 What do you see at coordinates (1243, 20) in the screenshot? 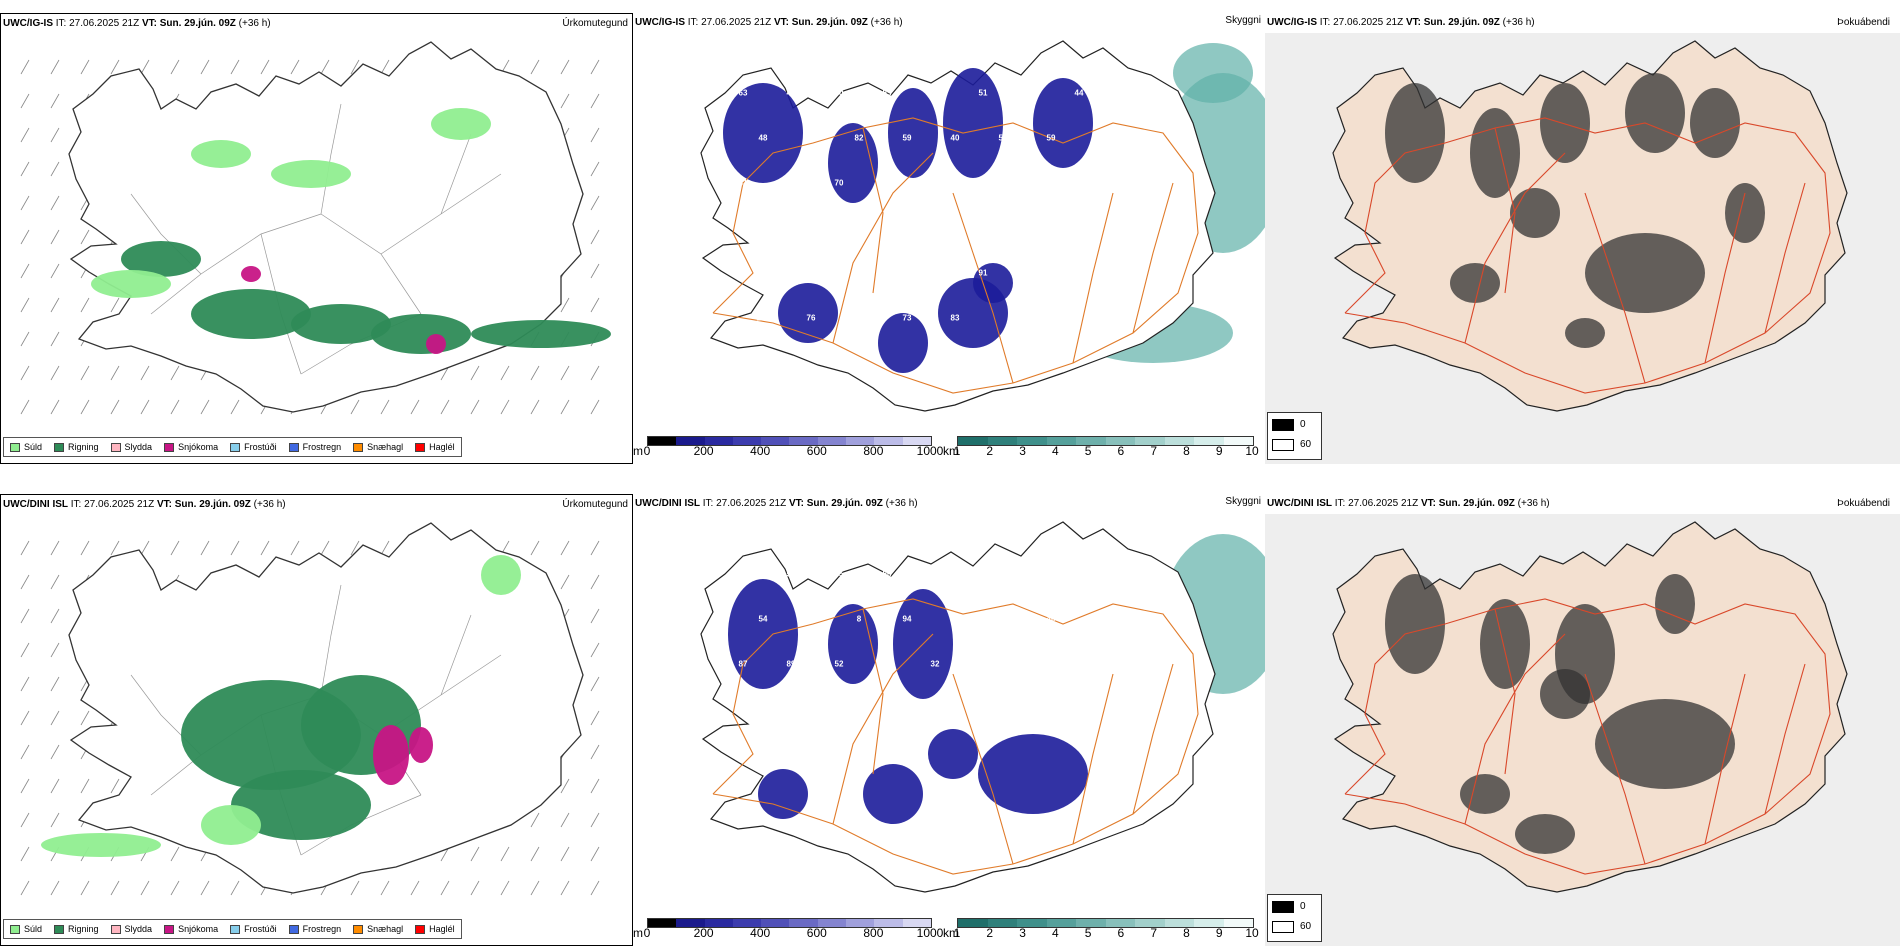
I see `field-name: Skyggni` at bounding box center [1243, 20].